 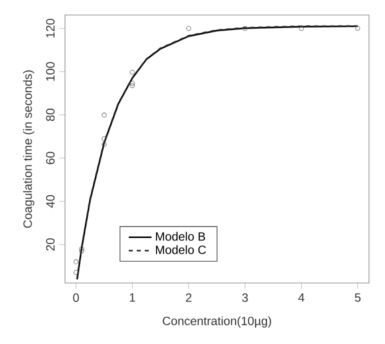 What do you see at coordinates (189, 297) in the screenshot?
I see `x-tick-label: 2` at bounding box center [189, 297].